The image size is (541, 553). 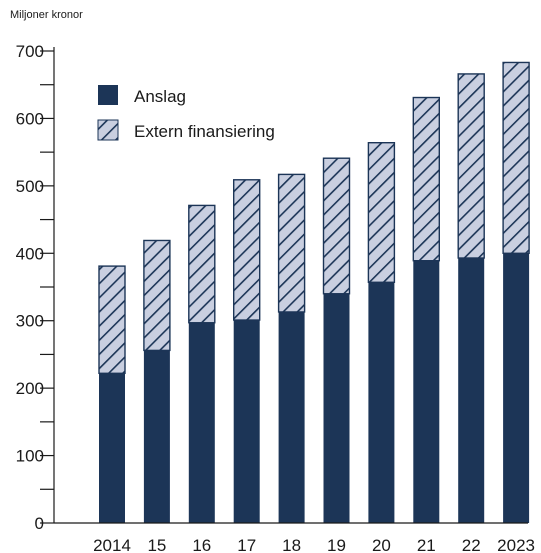 What do you see at coordinates (381, 544) in the screenshot?
I see `x-tick-label: 20` at bounding box center [381, 544].